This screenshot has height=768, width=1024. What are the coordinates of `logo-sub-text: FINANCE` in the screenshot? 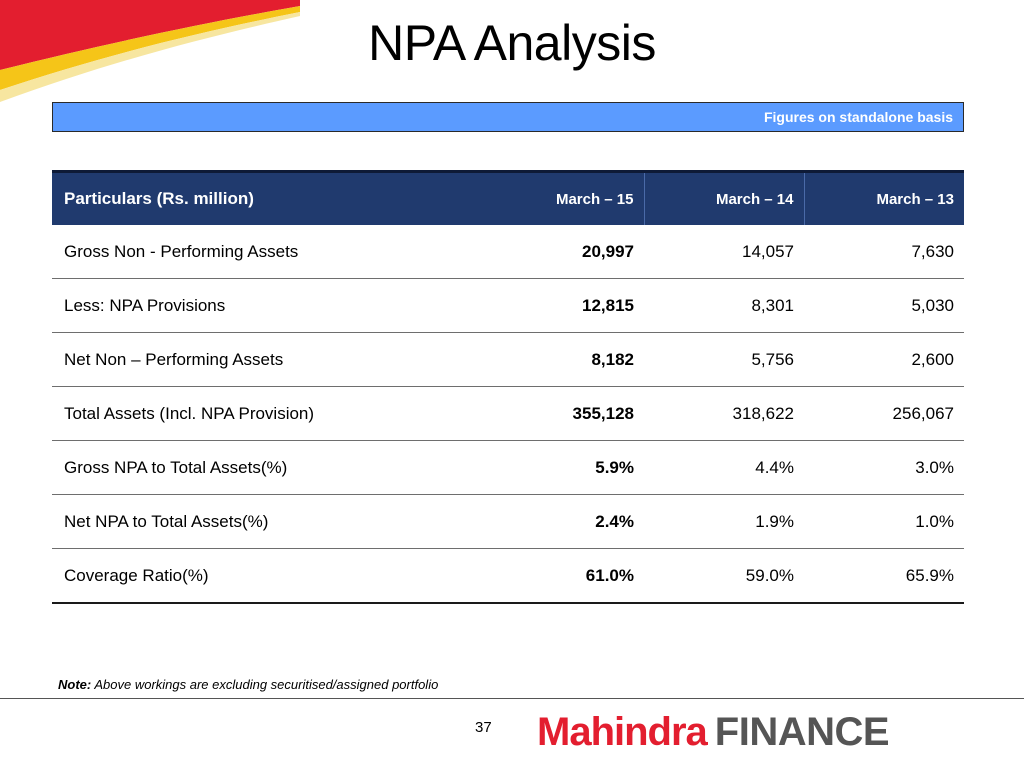 It's located at (802, 732).